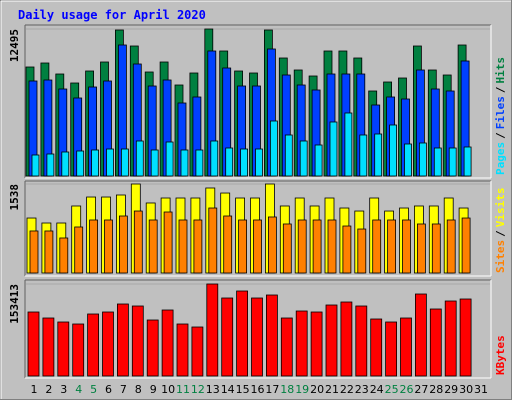 The width and height of the screenshot is (512, 400). Describe the element at coordinates (481, 389) in the screenshot. I see `x-tick-label: 31` at that location.